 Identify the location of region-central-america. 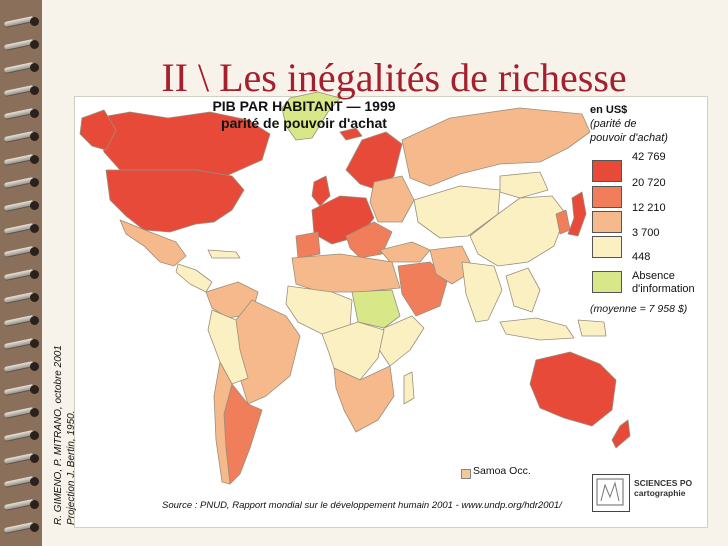
(194, 278).